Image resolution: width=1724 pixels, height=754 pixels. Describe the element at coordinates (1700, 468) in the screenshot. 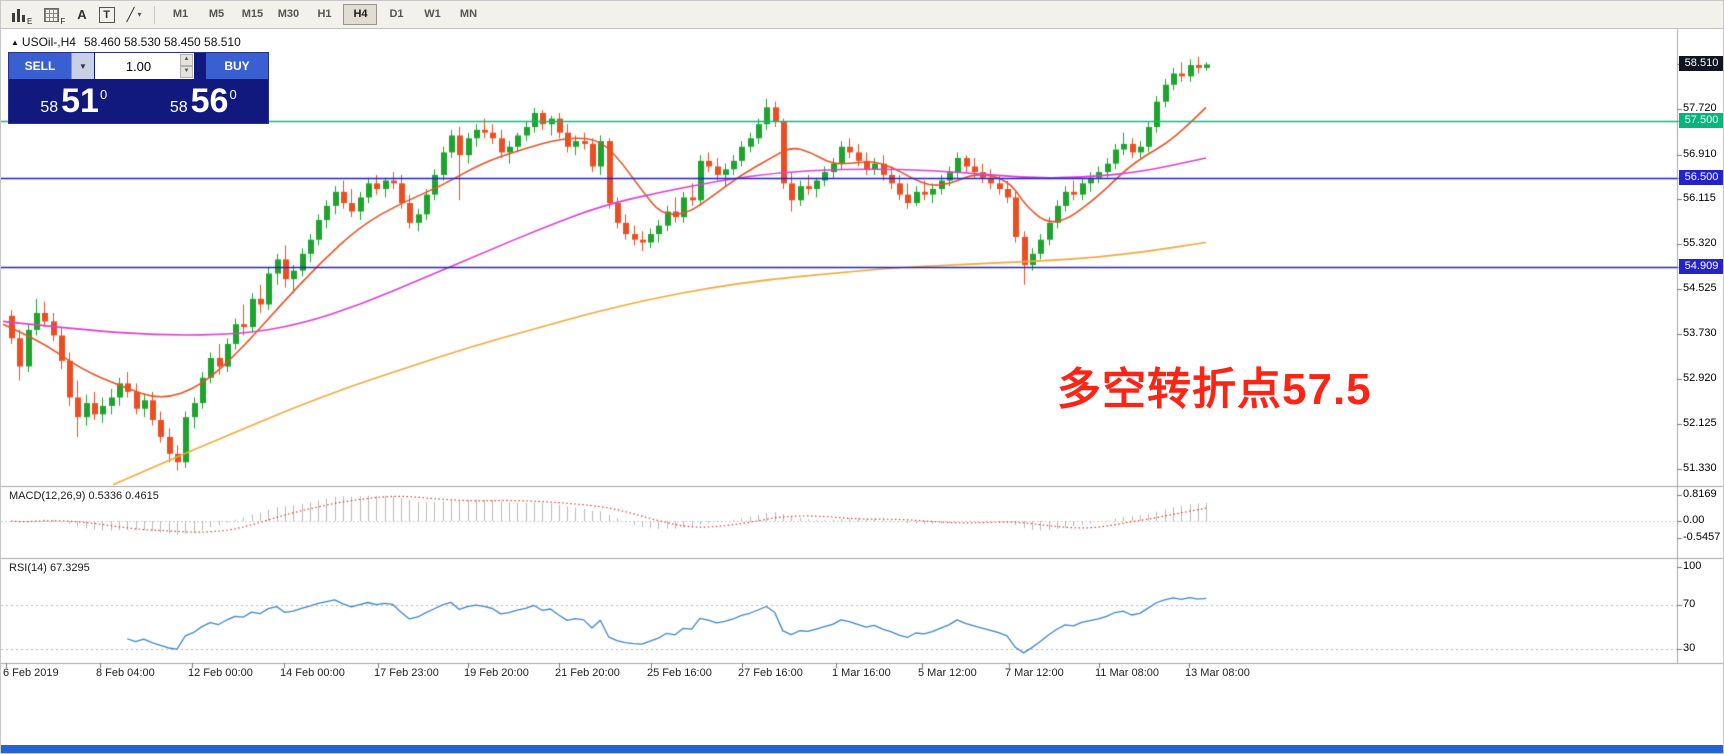

I see `price-axis-label: 51.330` at that location.